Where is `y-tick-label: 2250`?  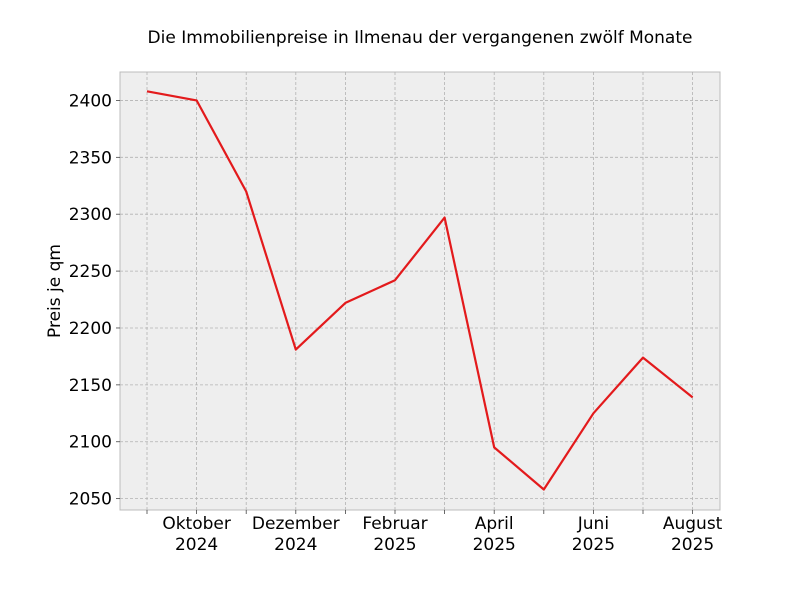
y-tick-label: 2250 is located at coordinates (90, 272).